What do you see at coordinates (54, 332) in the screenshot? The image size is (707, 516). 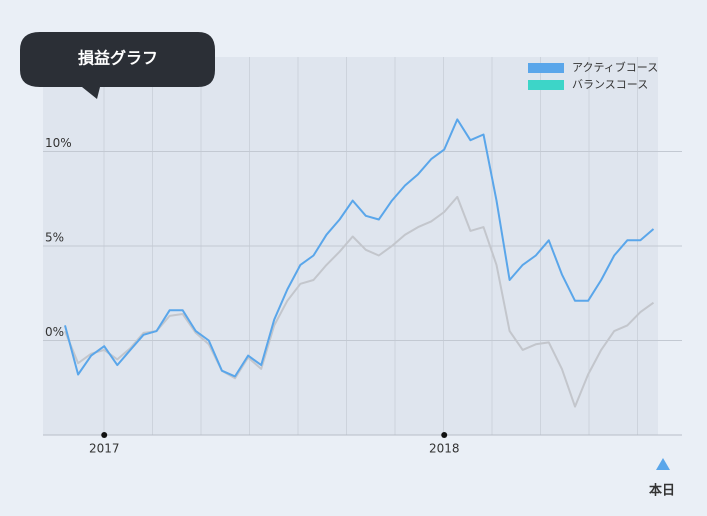 I see `y-tick-label: 0%` at bounding box center [54, 332].